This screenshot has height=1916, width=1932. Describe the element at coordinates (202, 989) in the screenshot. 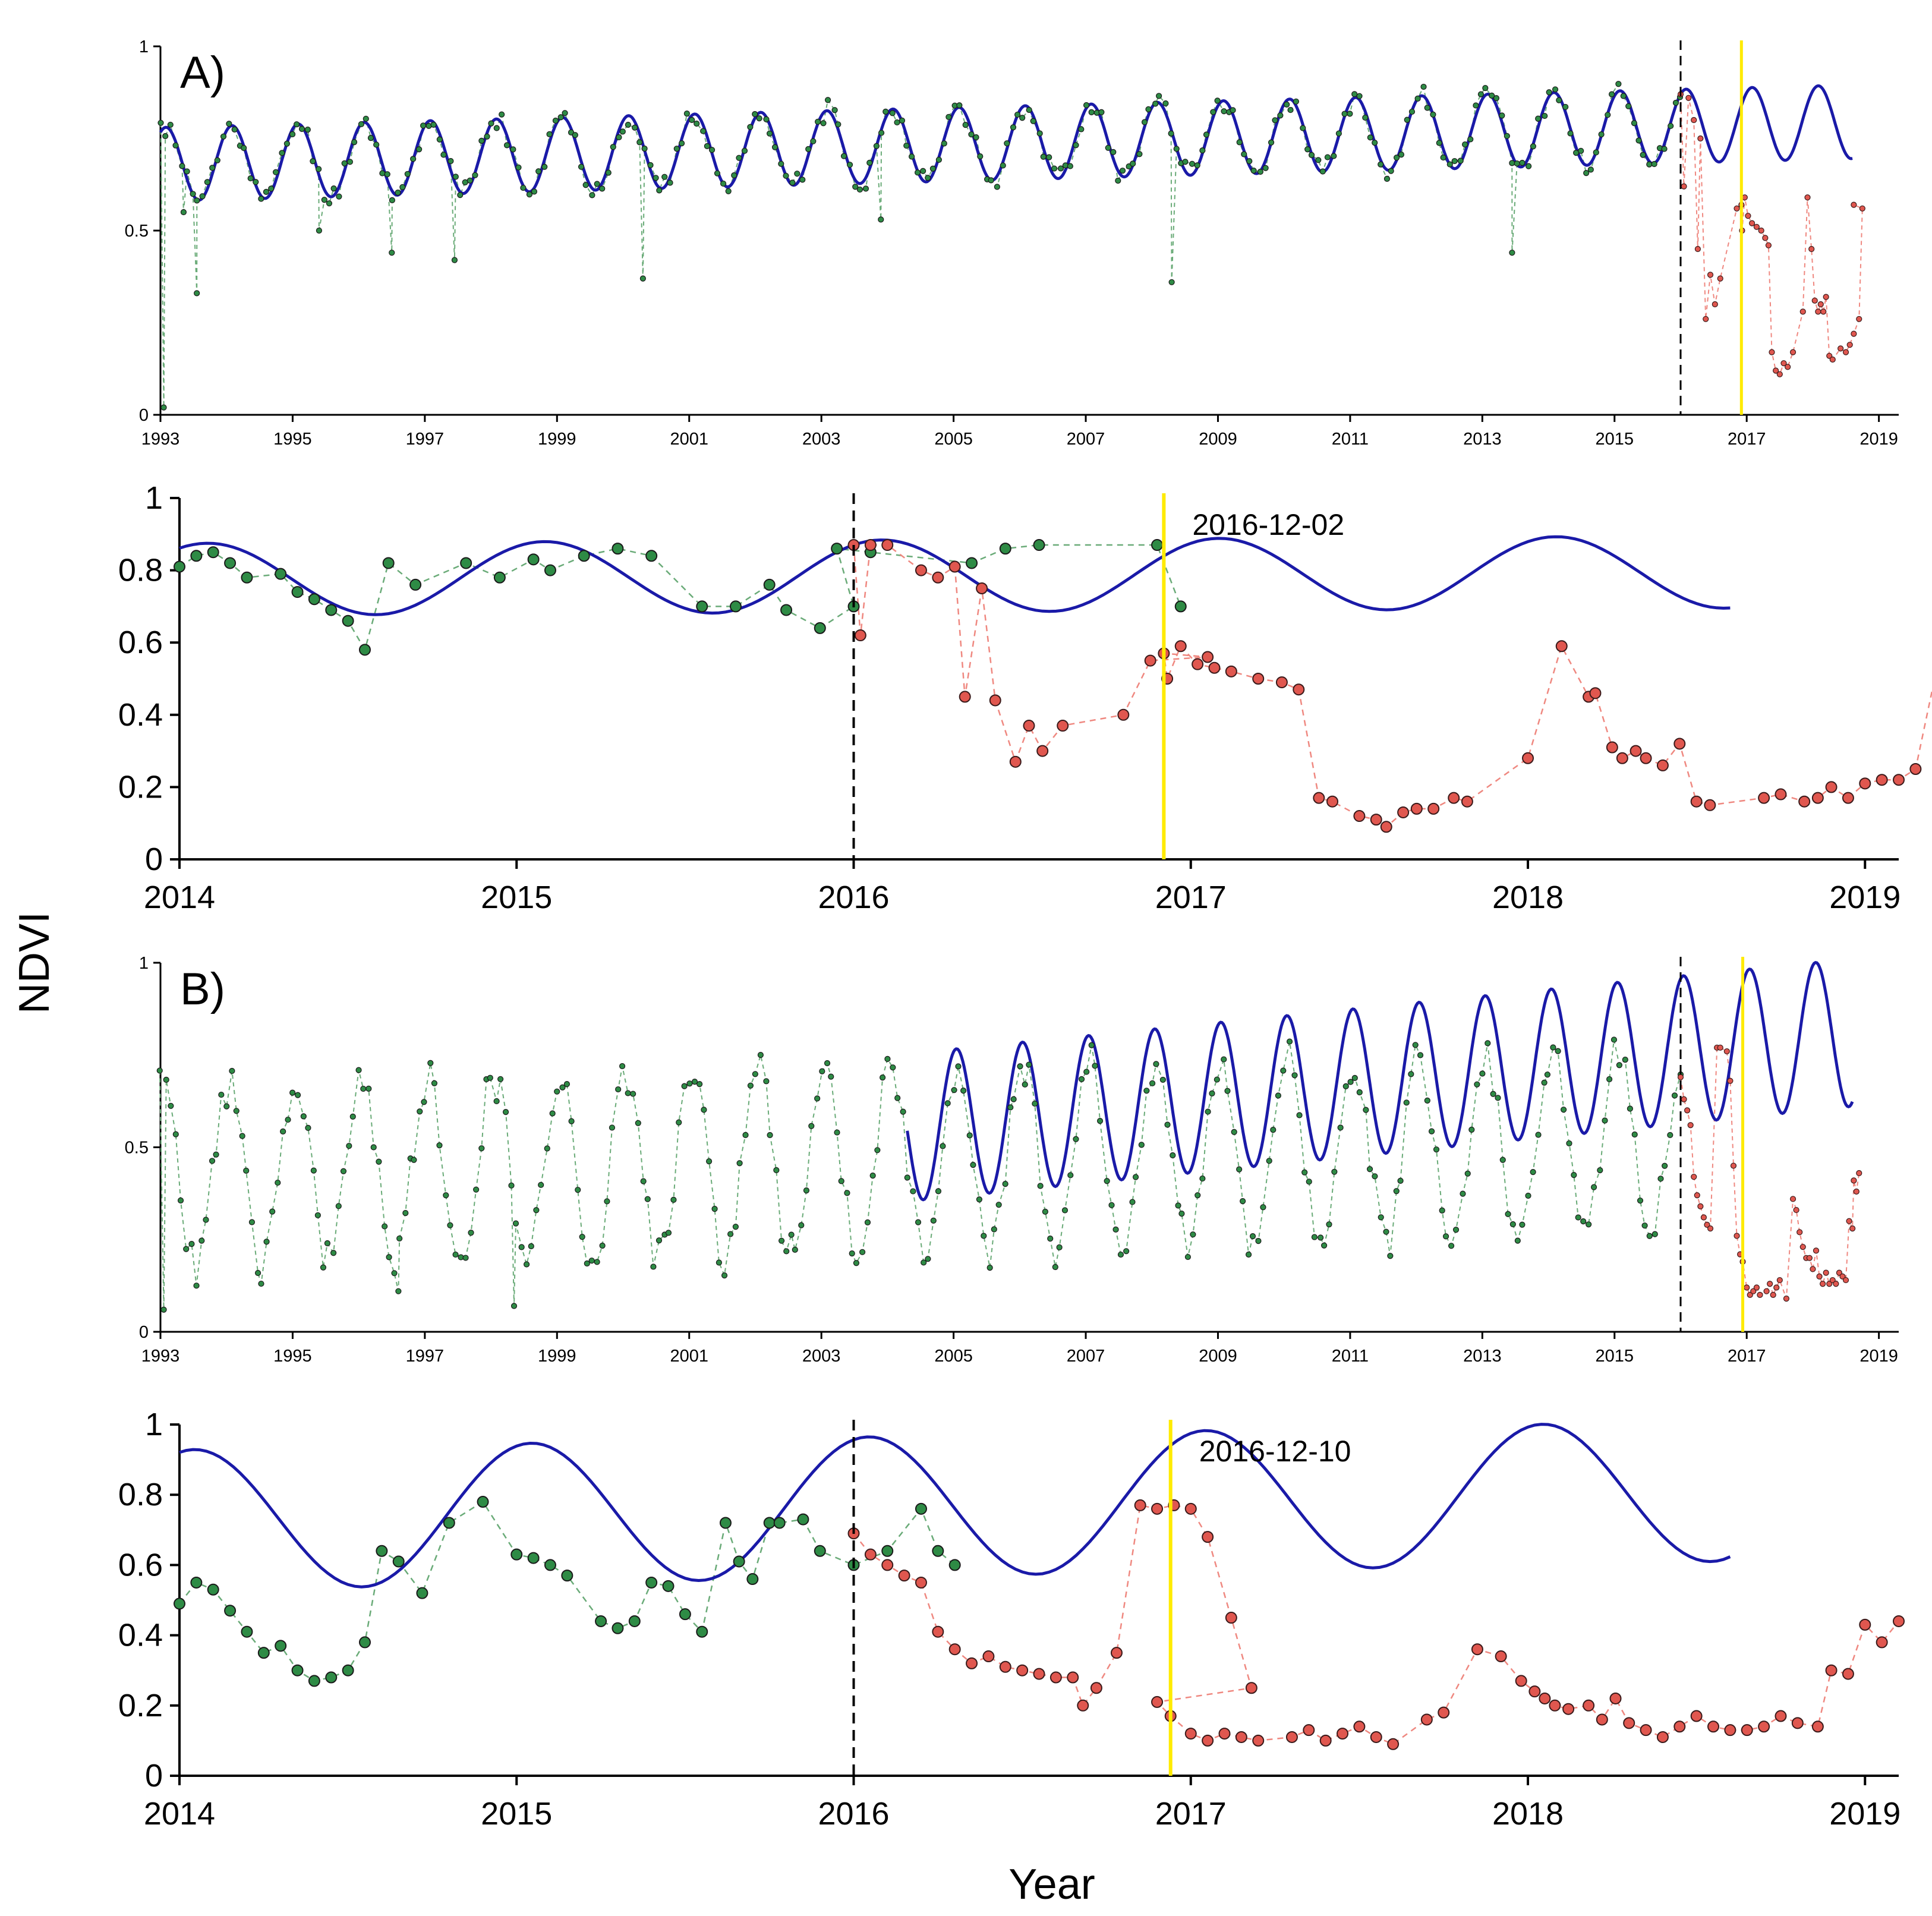

I see `panel-title: B)` at that location.